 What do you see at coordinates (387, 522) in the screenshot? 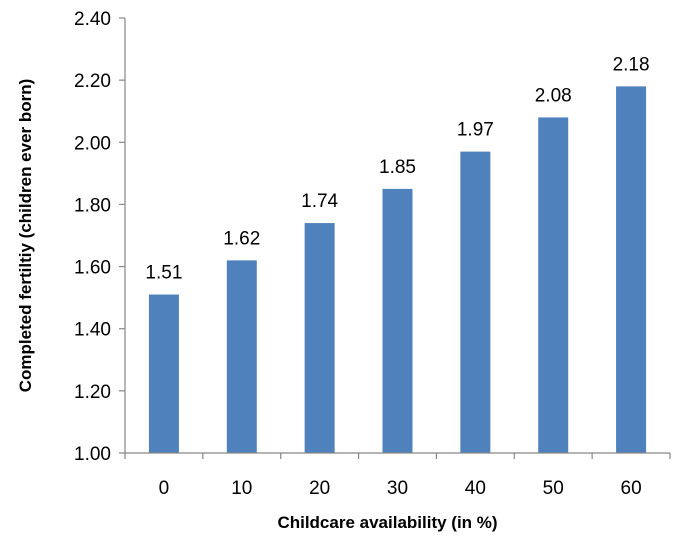
I see `x-axis-title: Childcare availability (in %)` at bounding box center [387, 522].